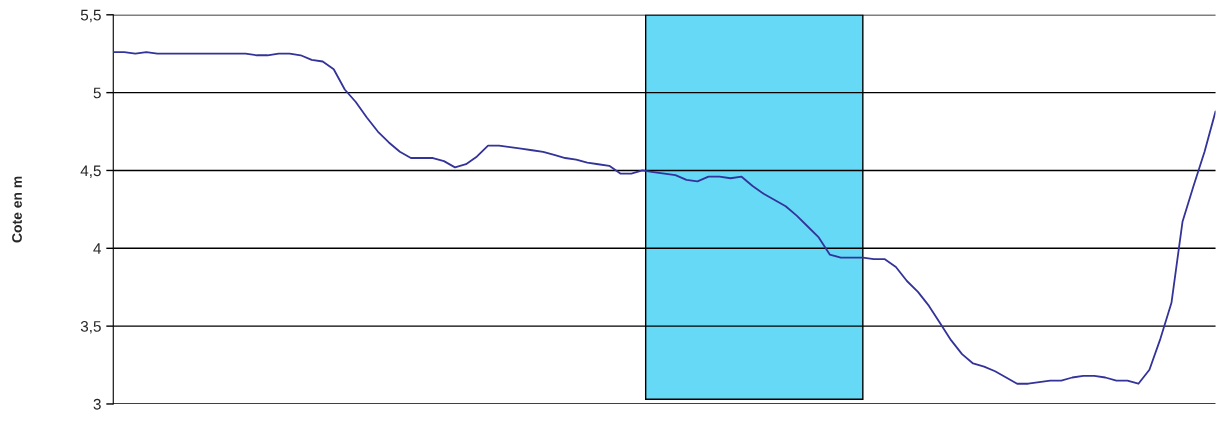 The width and height of the screenshot is (1218, 423). I want to click on y-tick-label: 5, so click(97, 93).